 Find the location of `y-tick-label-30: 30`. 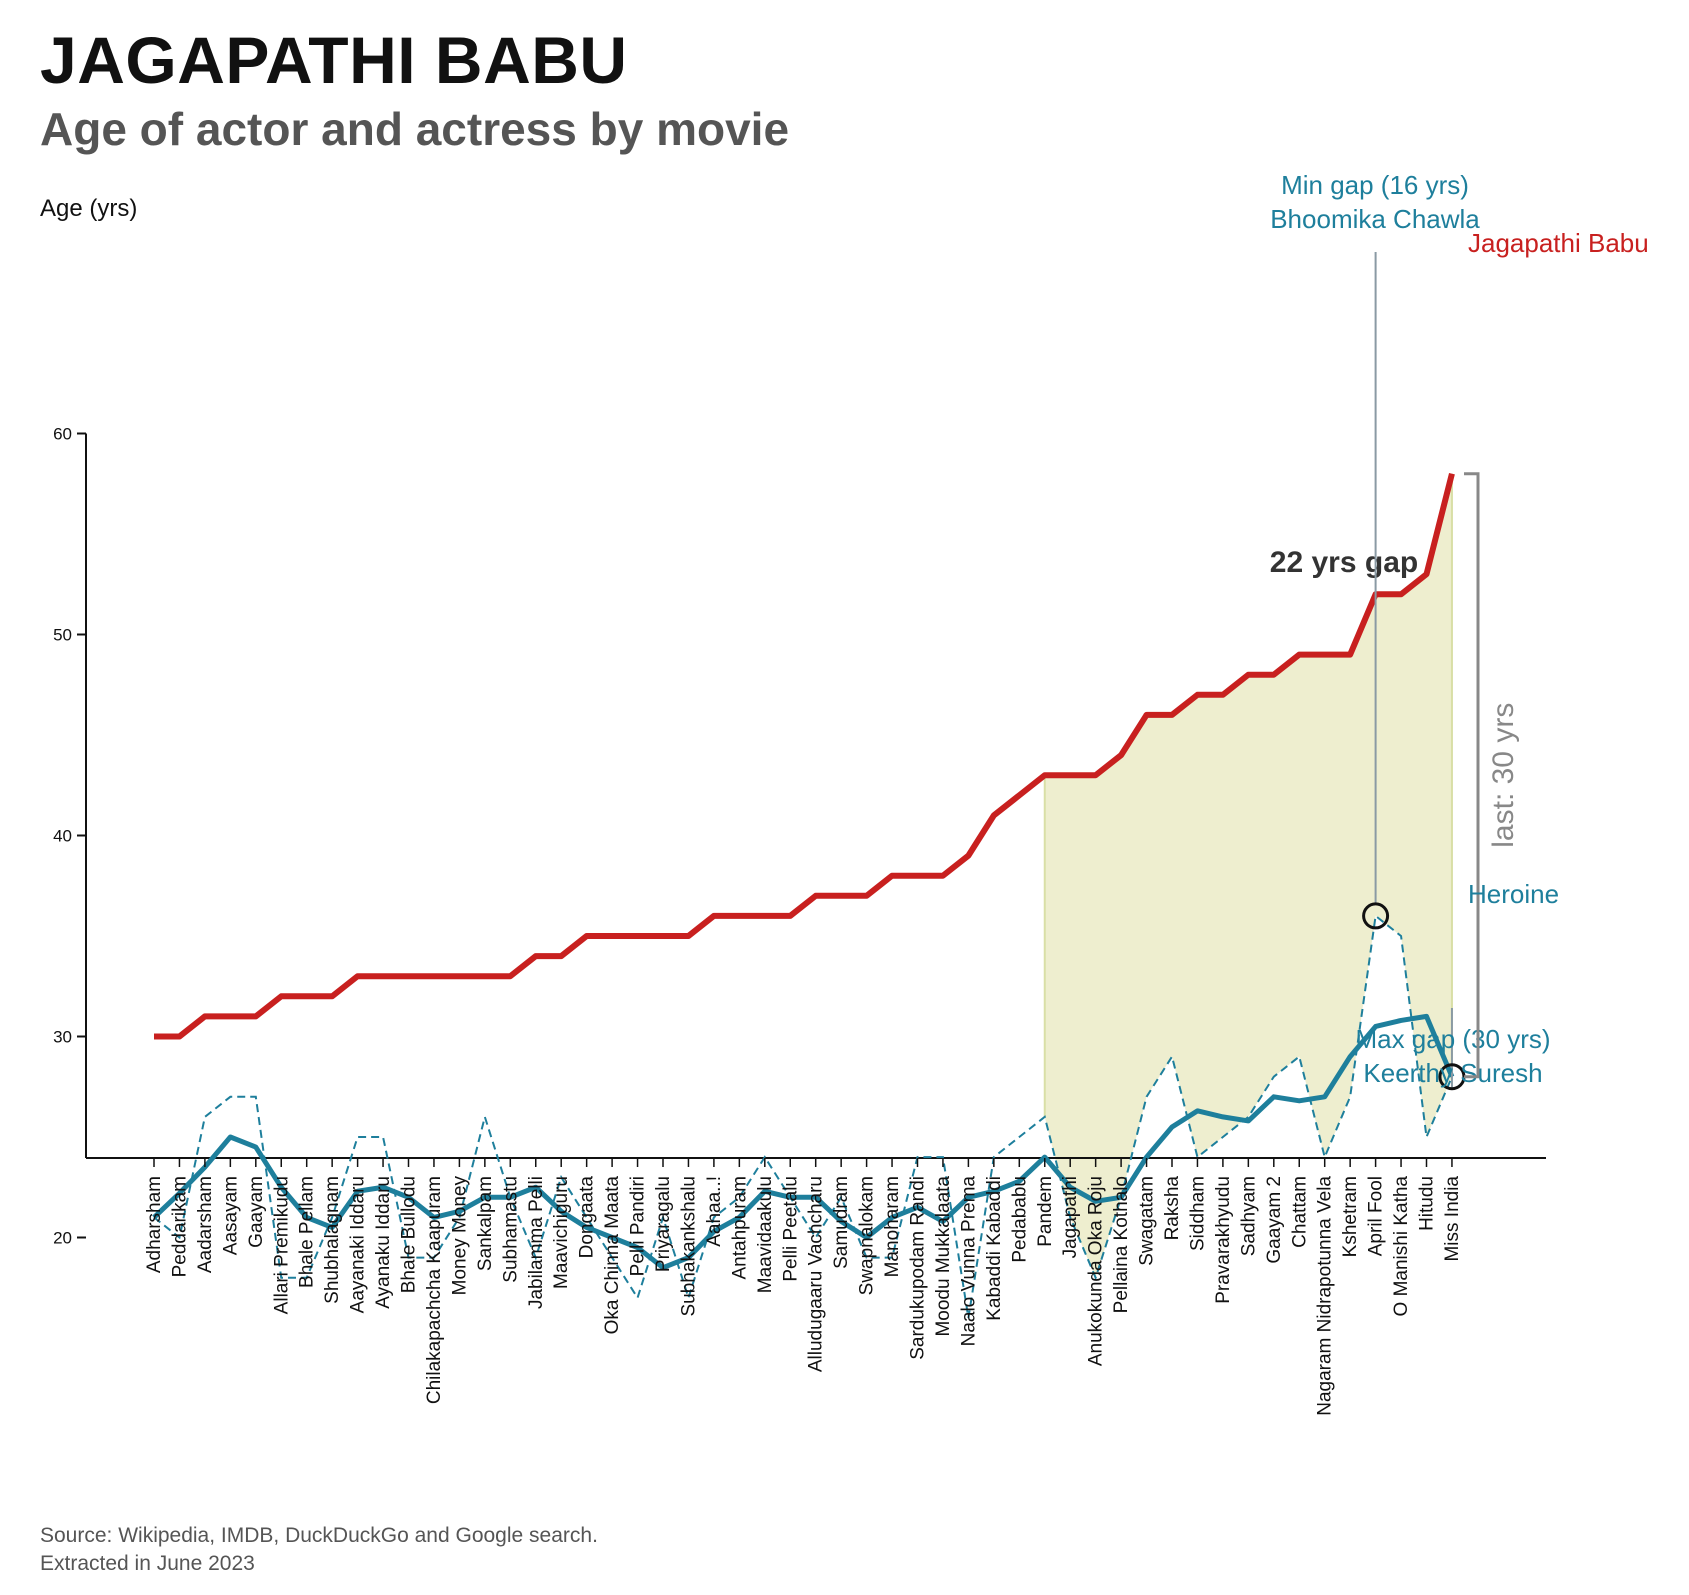

y-tick-label-30: 30 is located at coordinates (62, 1037).